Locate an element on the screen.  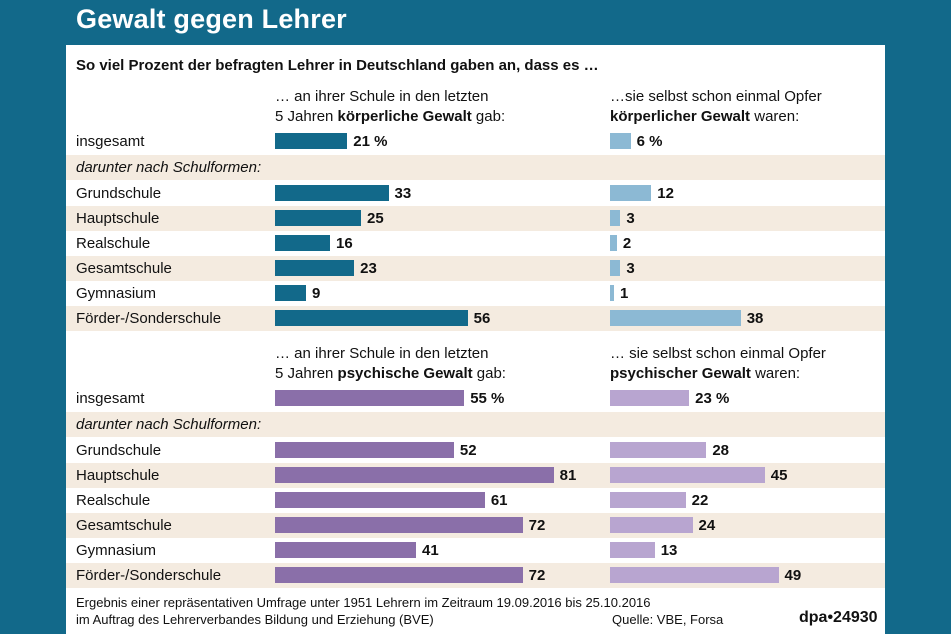
bar-value-label: 38 is located at coordinates (755, 318).